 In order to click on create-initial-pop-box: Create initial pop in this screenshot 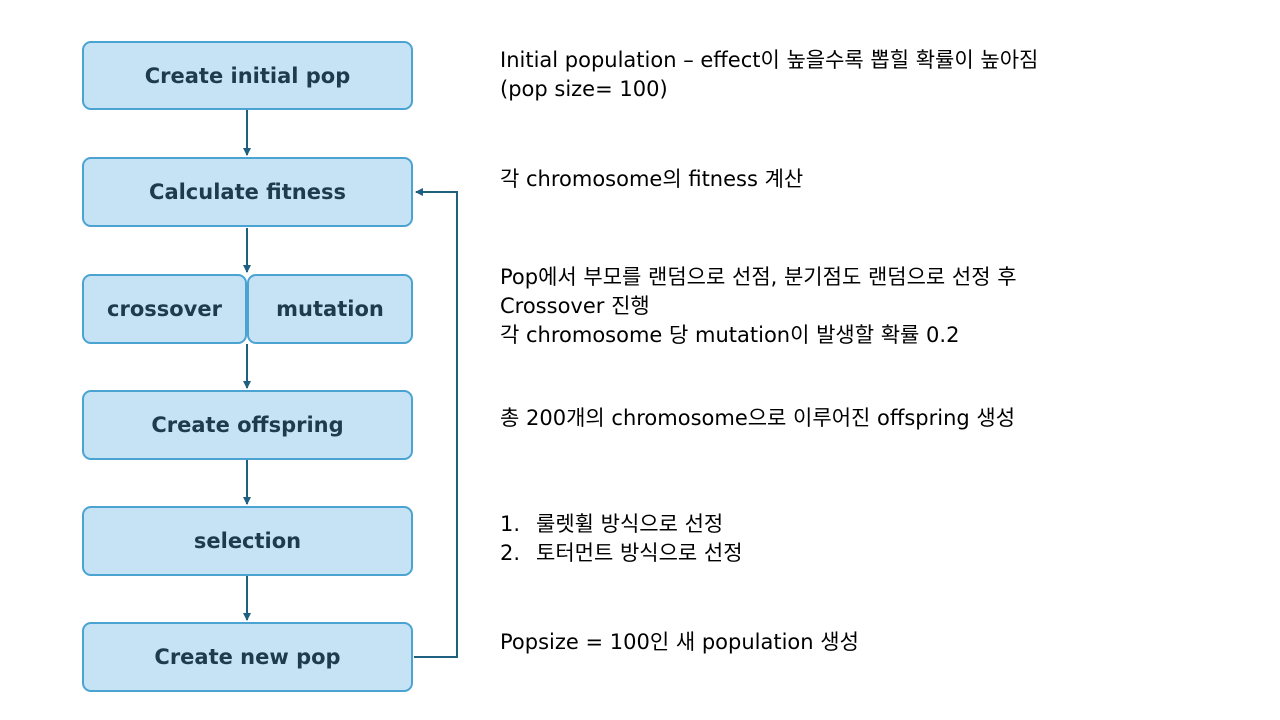, I will do `click(247, 75)`.